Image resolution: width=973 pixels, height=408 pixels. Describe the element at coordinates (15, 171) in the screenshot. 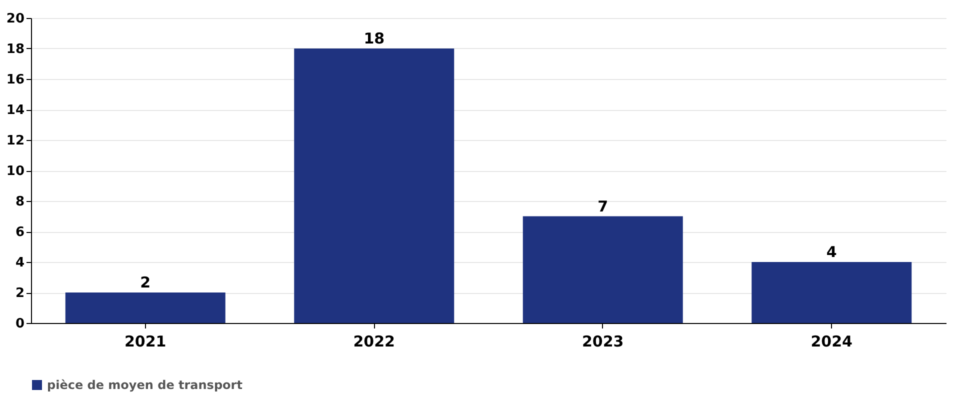

I see `y-tick-label: 10` at that location.